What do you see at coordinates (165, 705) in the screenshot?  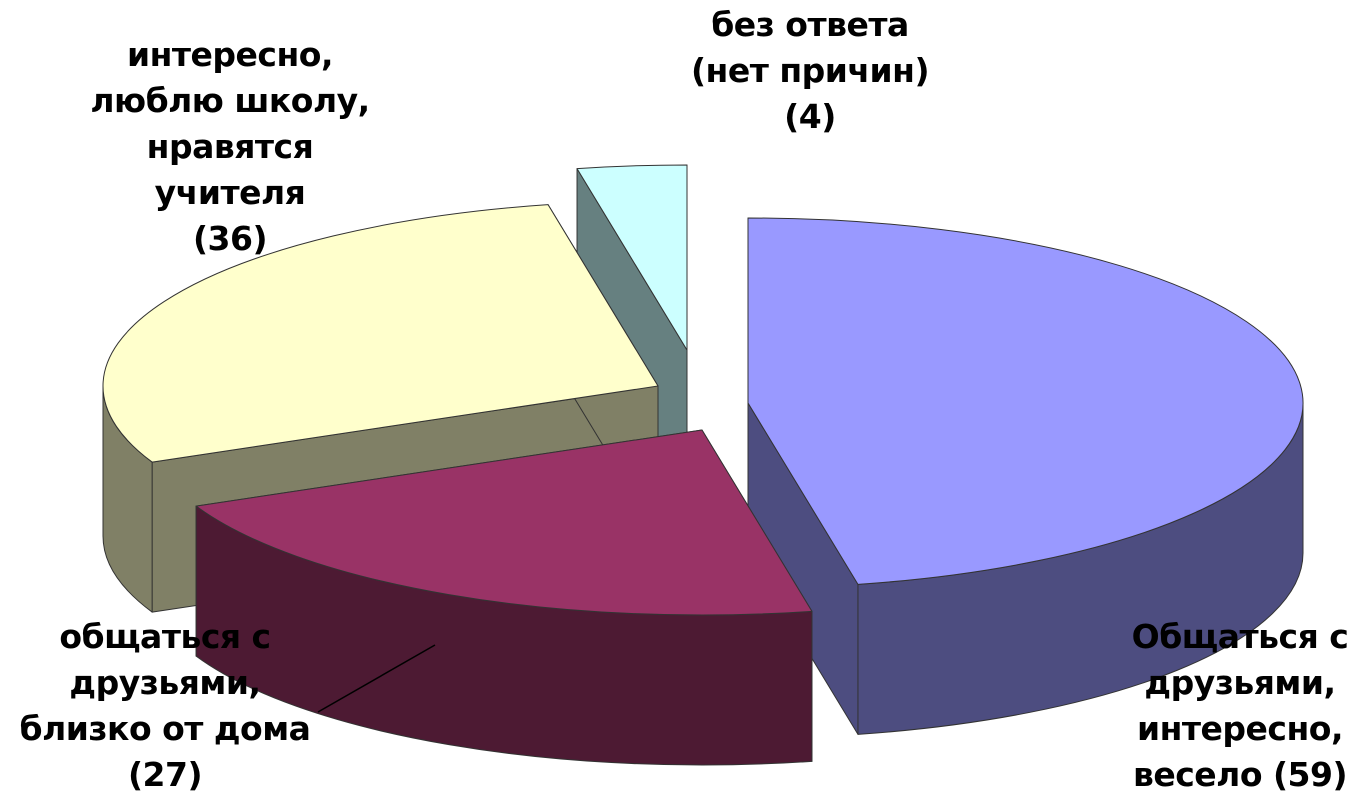 I see `label-slice-2: общаться с друзьями, близко от дома (27)` at bounding box center [165, 705].